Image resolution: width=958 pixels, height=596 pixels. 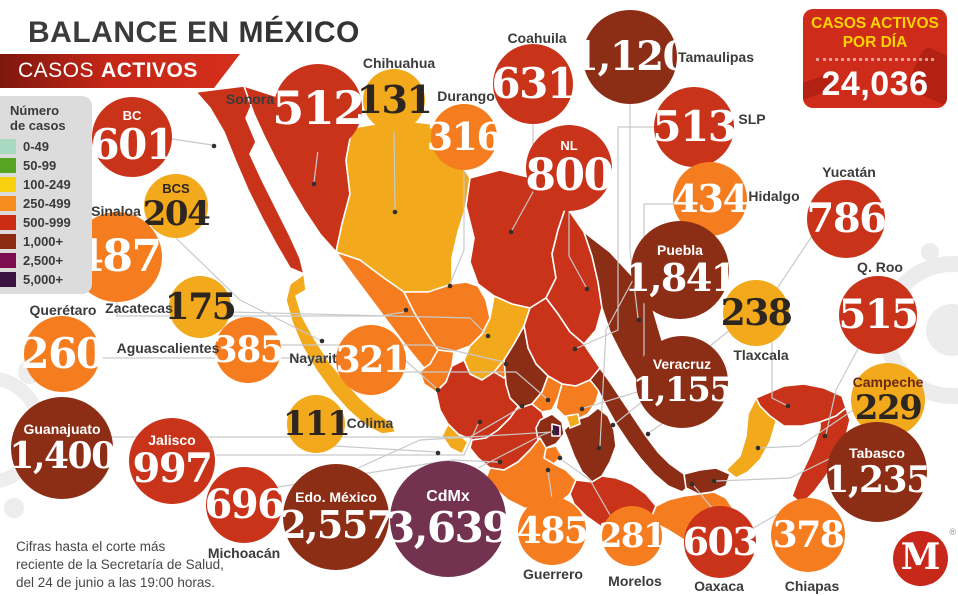 I want to click on bubble-label-edomex: Edo. México, so click(x=336, y=497).